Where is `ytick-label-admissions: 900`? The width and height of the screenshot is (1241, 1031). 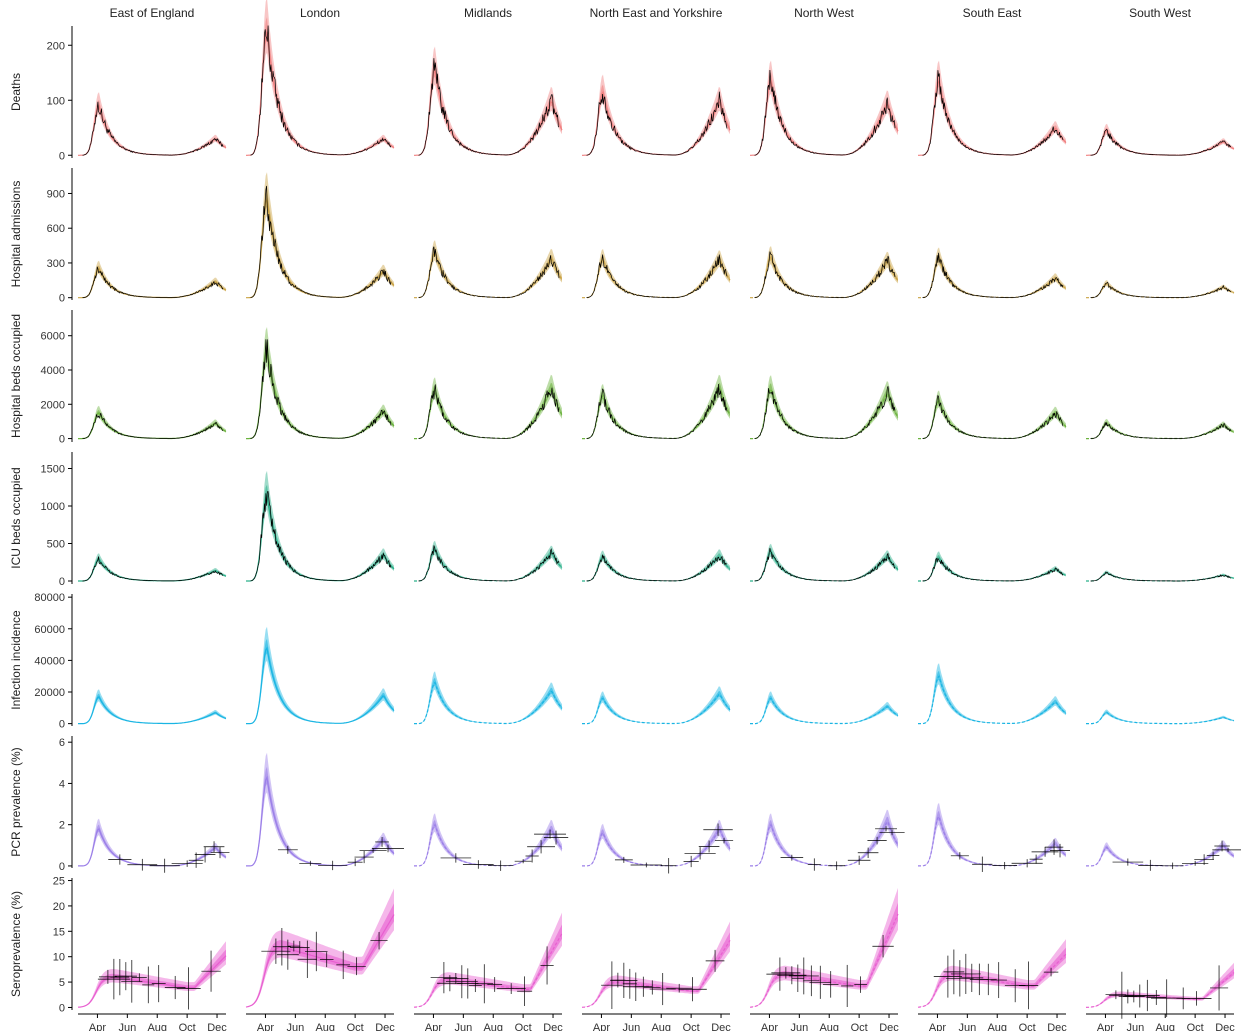
ytick-label-admissions: 900 is located at coordinates (56, 194).